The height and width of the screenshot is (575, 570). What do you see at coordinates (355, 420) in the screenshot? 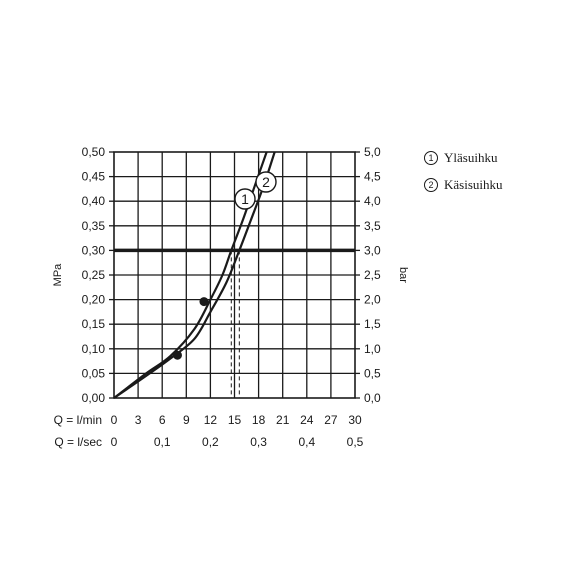
I see `x-tick-label-lmin: 30` at bounding box center [355, 420].